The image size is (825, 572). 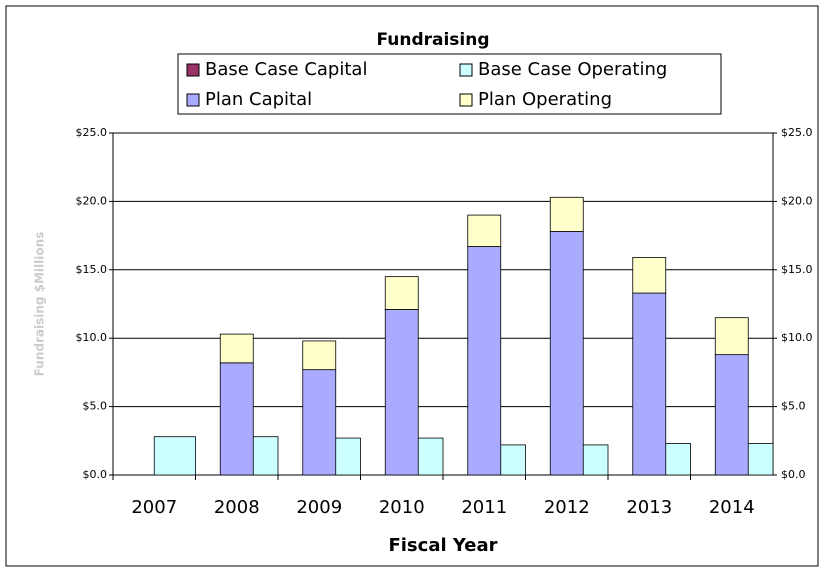 What do you see at coordinates (797, 337) in the screenshot?
I see `y2-tick-label: $10.0` at bounding box center [797, 337].